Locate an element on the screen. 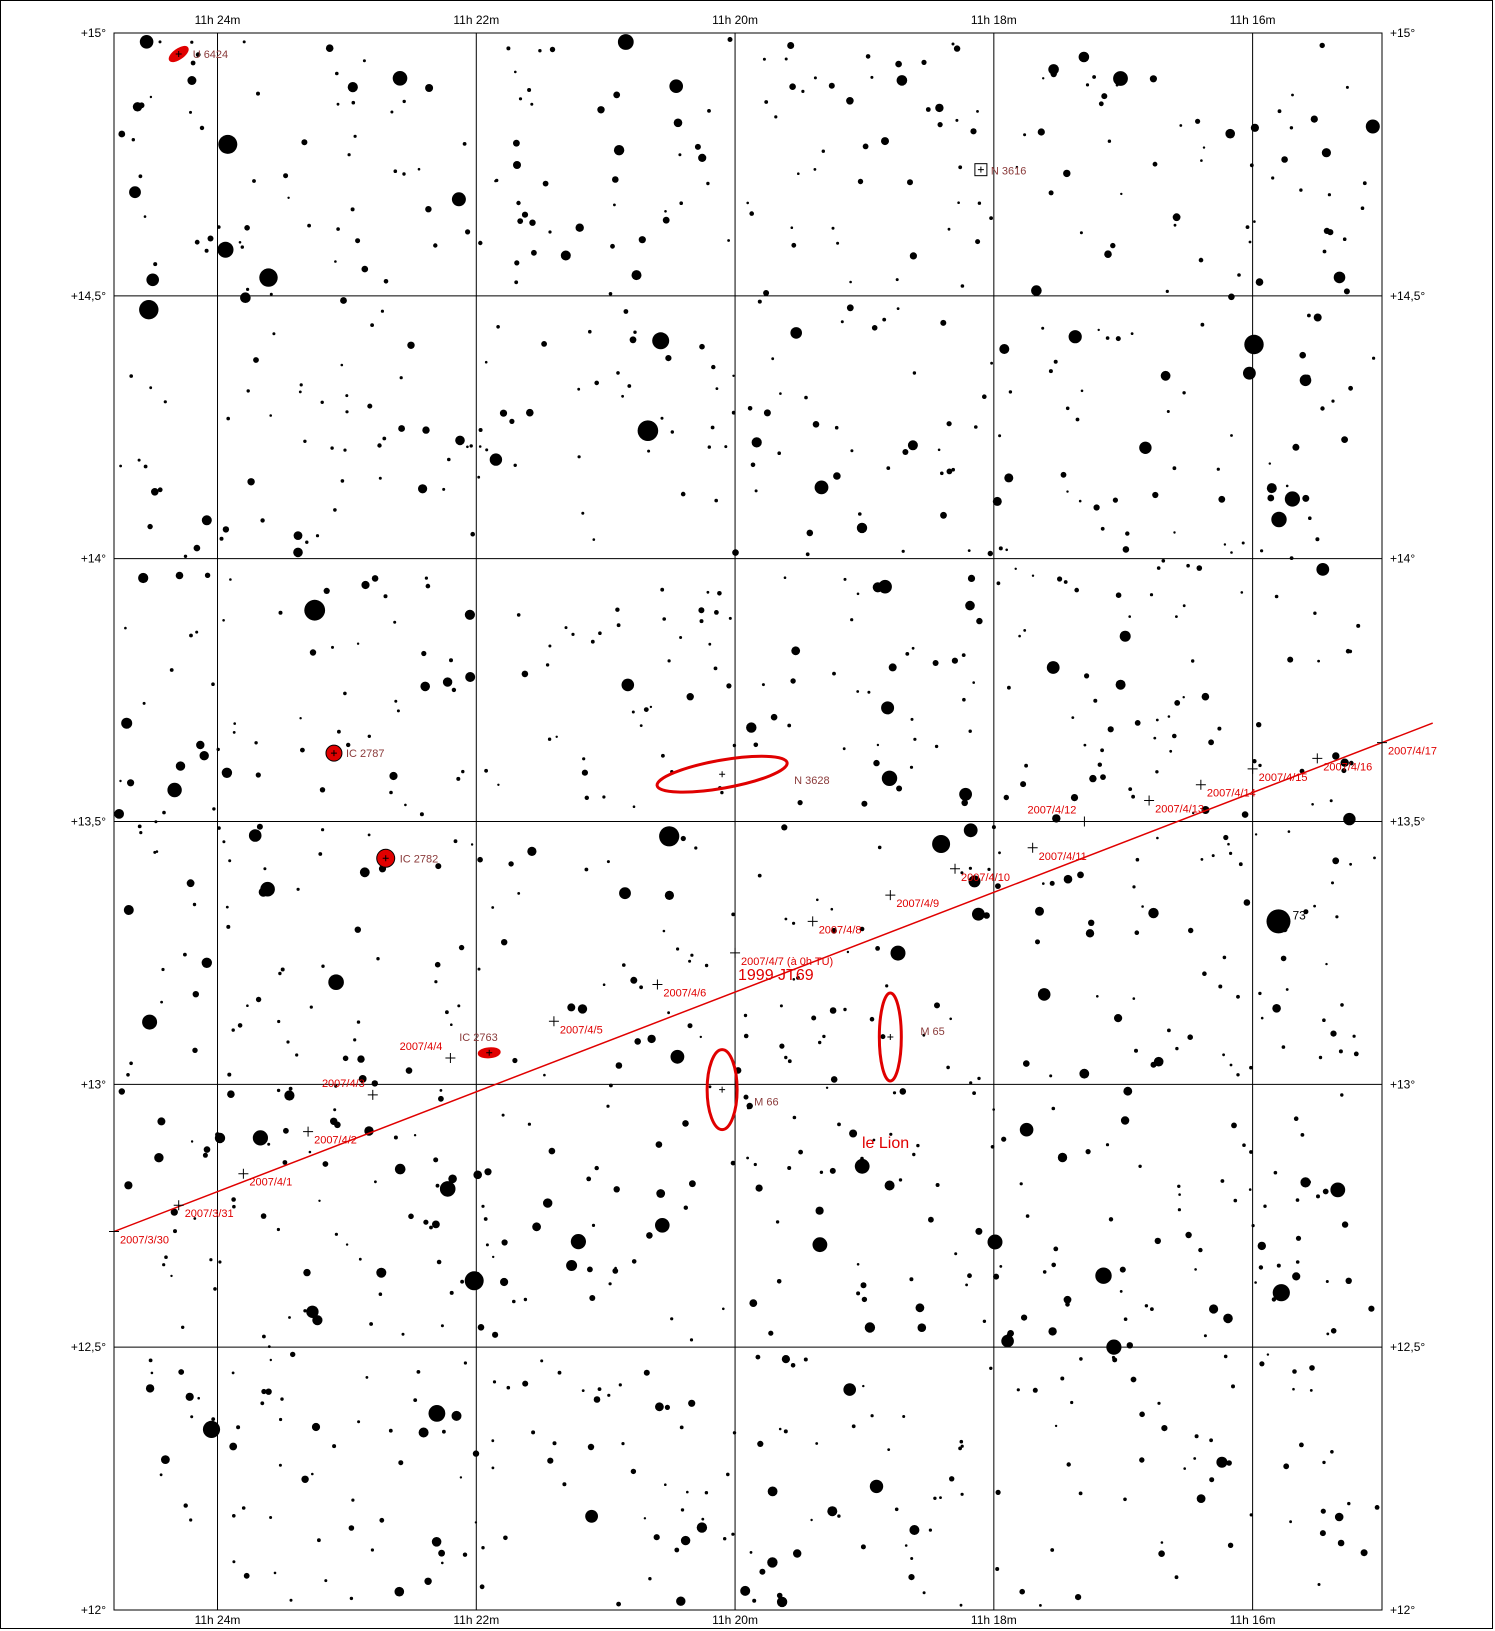 This screenshot has height=1631, width=1495. dec-label-right: +14° is located at coordinates (1402, 559).